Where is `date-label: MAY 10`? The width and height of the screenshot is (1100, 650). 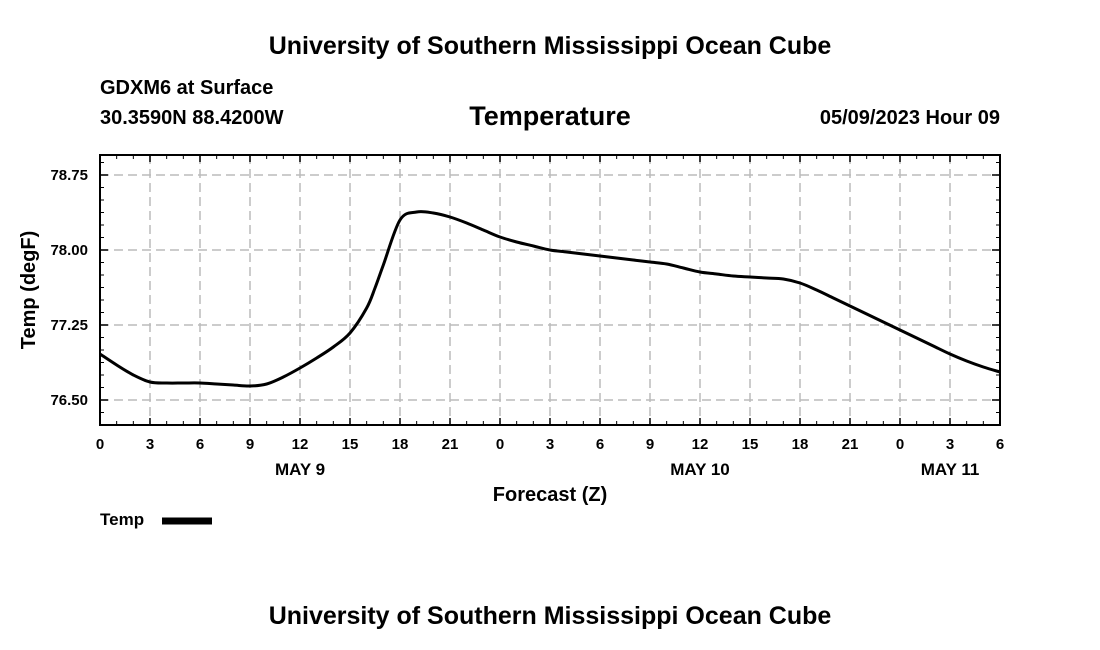 date-label: MAY 10 is located at coordinates (700, 469).